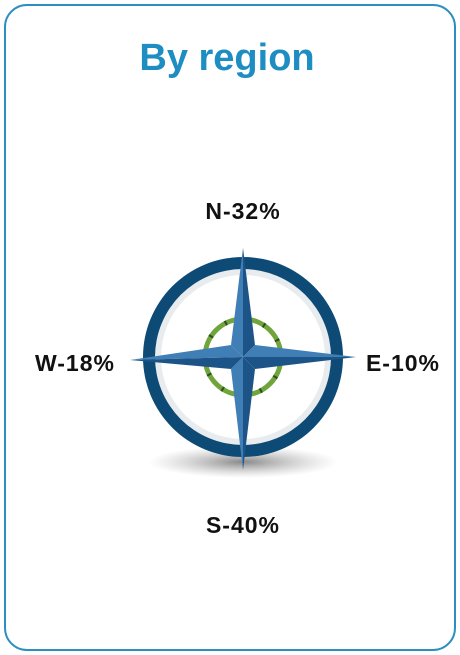 The height and width of the screenshot is (655, 460). What do you see at coordinates (75, 363) in the screenshot?
I see `direction-label: W-18%` at bounding box center [75, 363].